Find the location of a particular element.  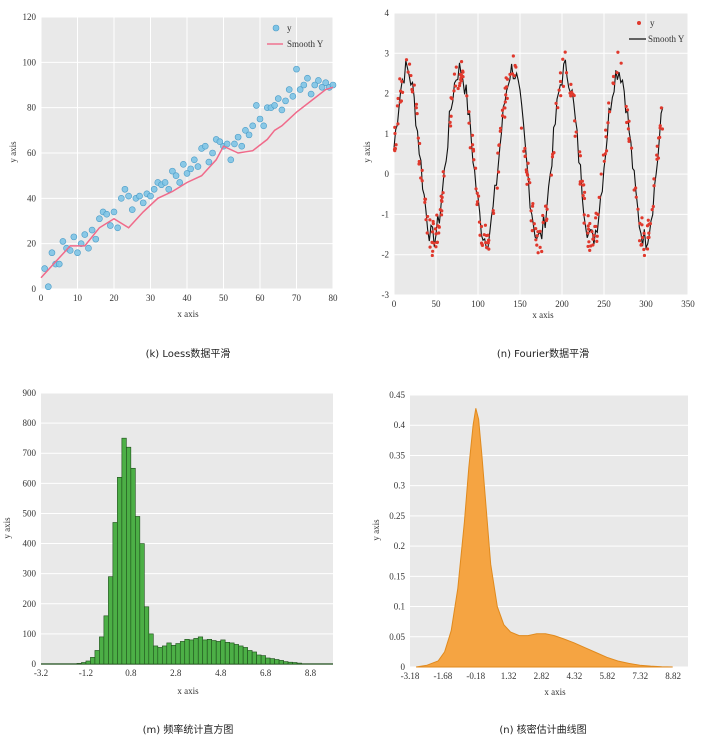

histogram-ytick-1: 100 is located at coordinates (30, 634).